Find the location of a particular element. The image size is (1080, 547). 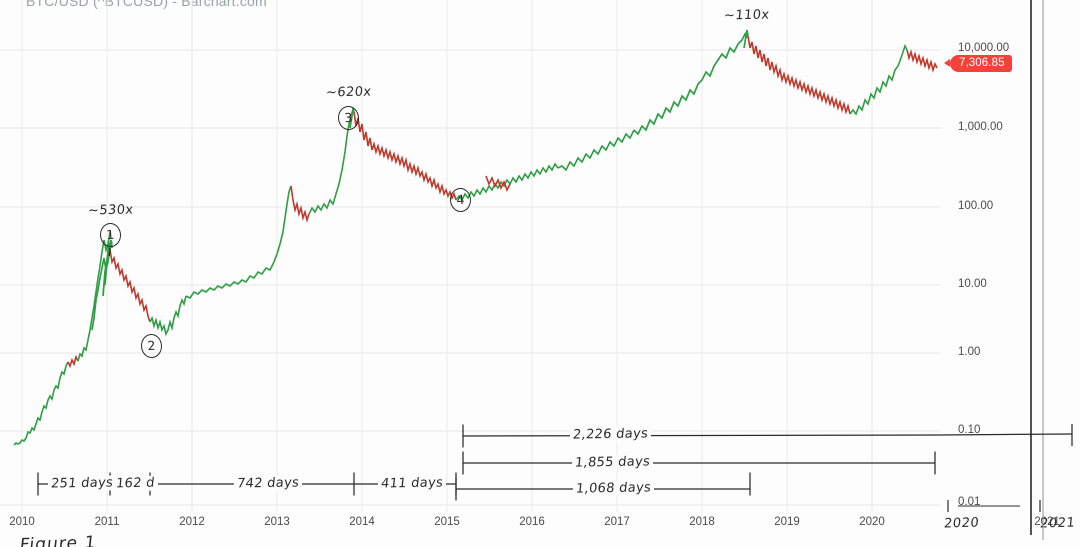

price-tick-0.01: 0.01 is located at coordinates (969, 502).